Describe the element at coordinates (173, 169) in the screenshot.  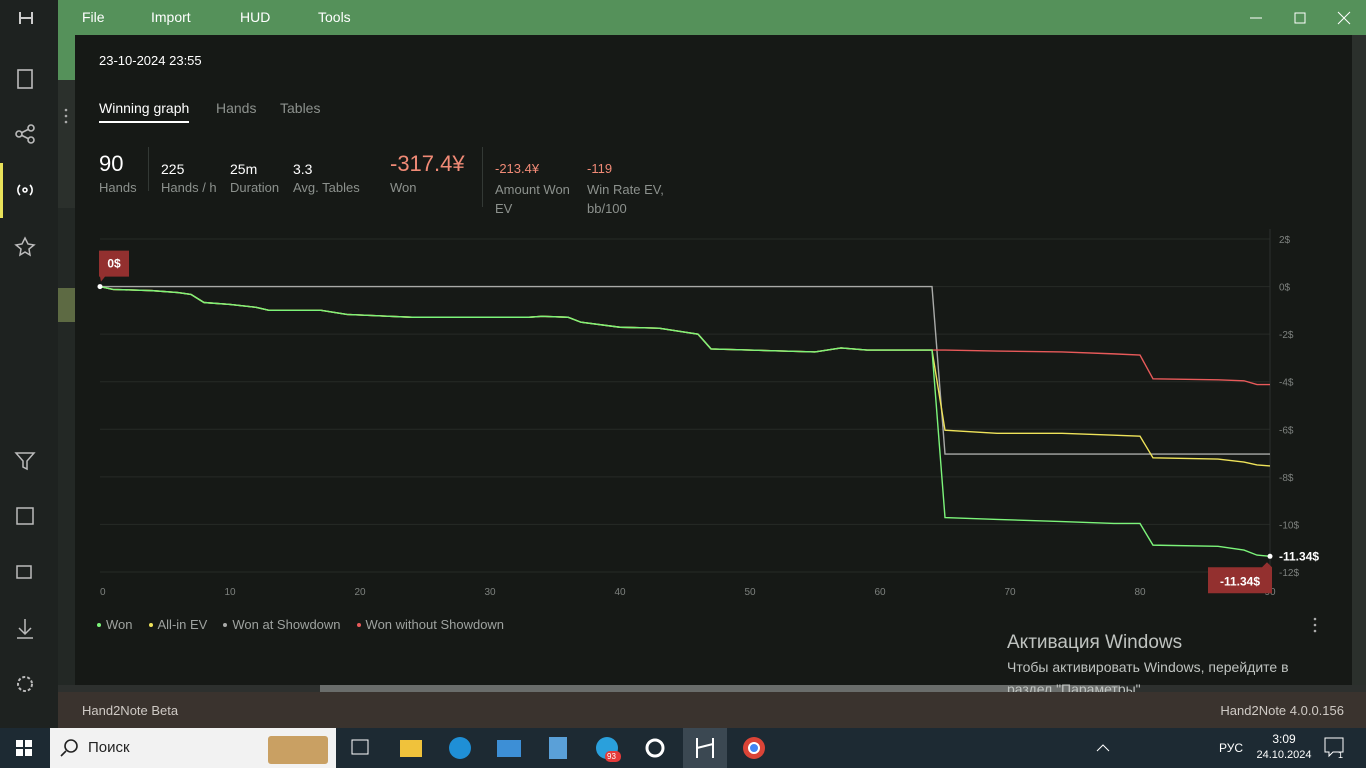
I see `stat-value: 225` at that location.